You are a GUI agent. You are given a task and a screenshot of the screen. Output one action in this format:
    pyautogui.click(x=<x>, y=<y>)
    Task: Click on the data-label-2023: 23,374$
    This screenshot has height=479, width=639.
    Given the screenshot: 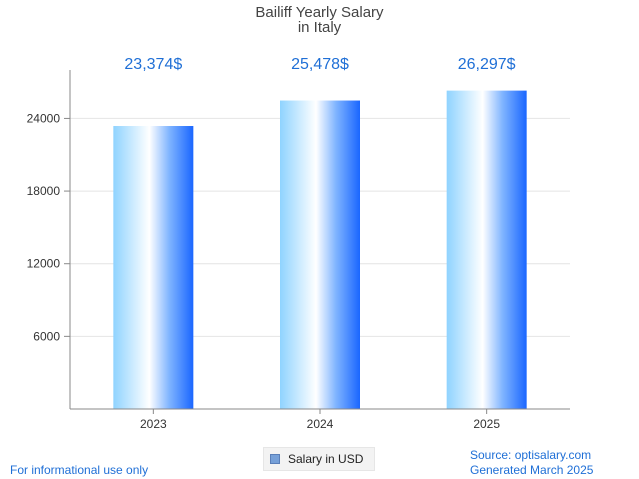 What is the action you would take?
    pyautogui.click(x=153, y=64)
    